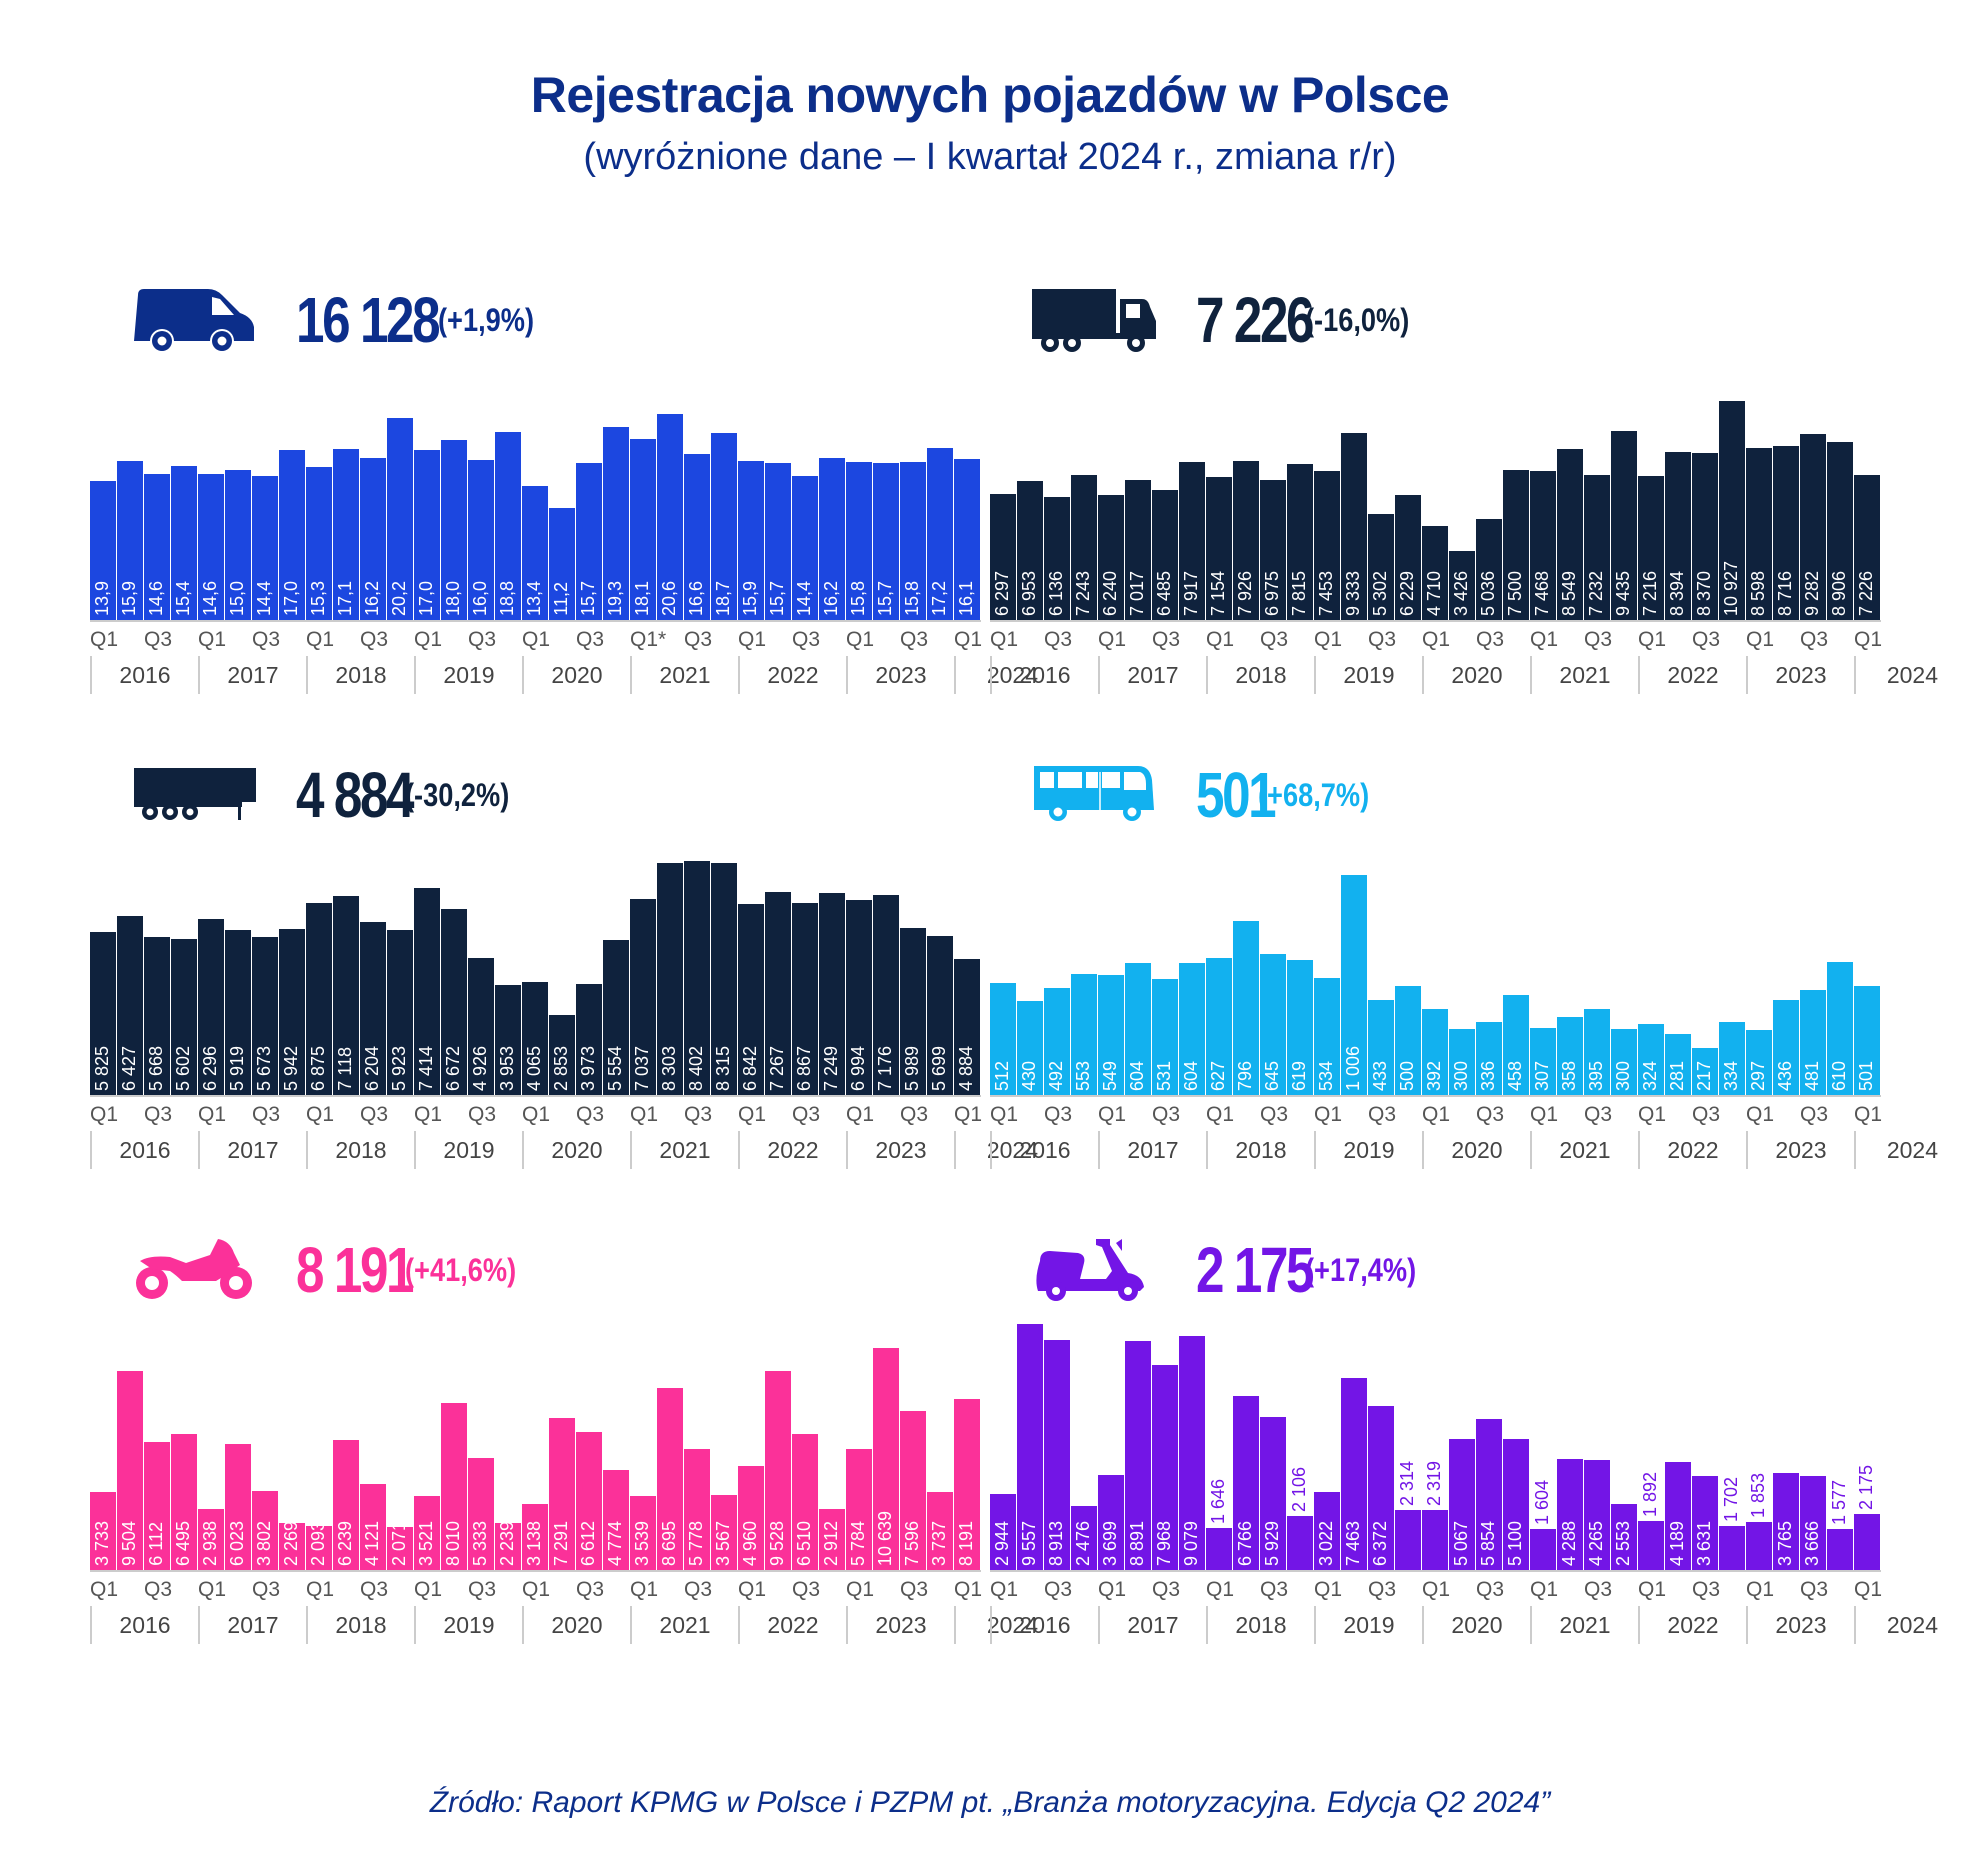 This screenshot has width=1980, height=1874. Describe the element at coordinates (1192, 541) in the screenshot. I see `bar: 7 917` at that location.